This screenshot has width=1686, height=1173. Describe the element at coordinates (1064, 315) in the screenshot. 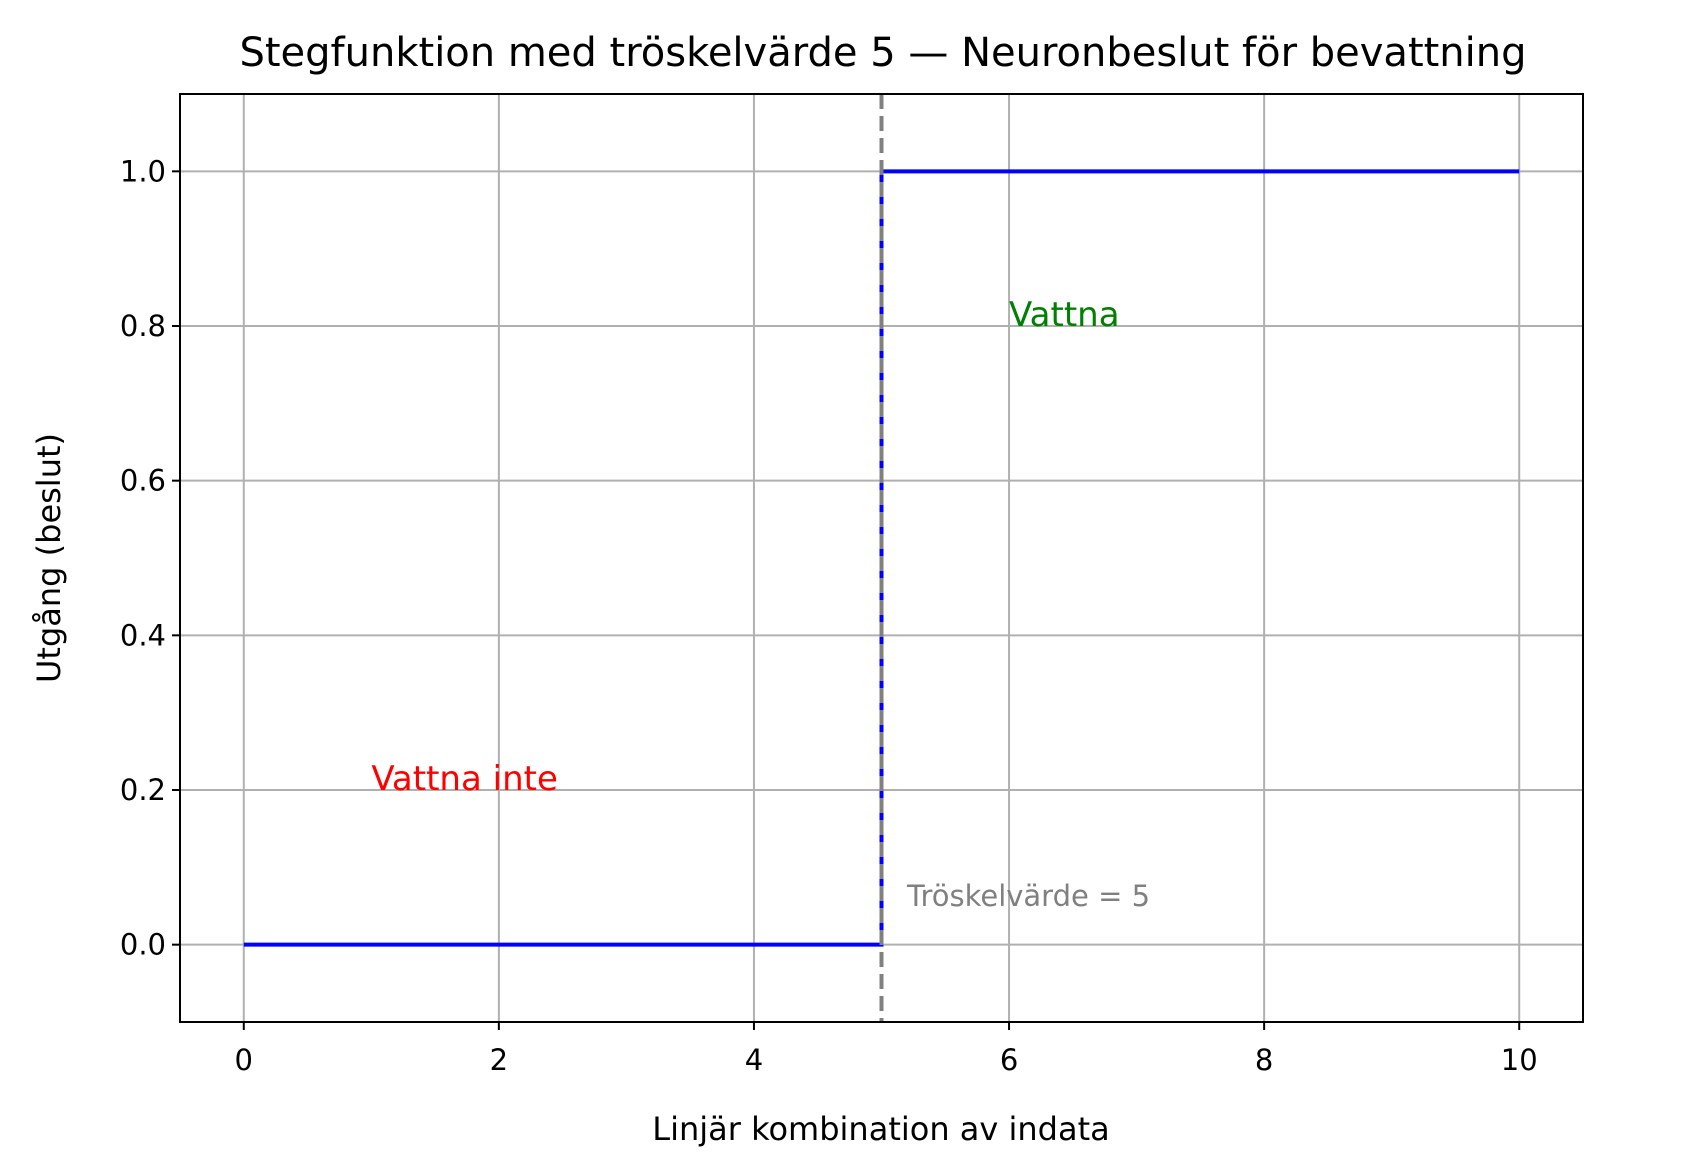

I see `annotation-text: Vattna` at that location.